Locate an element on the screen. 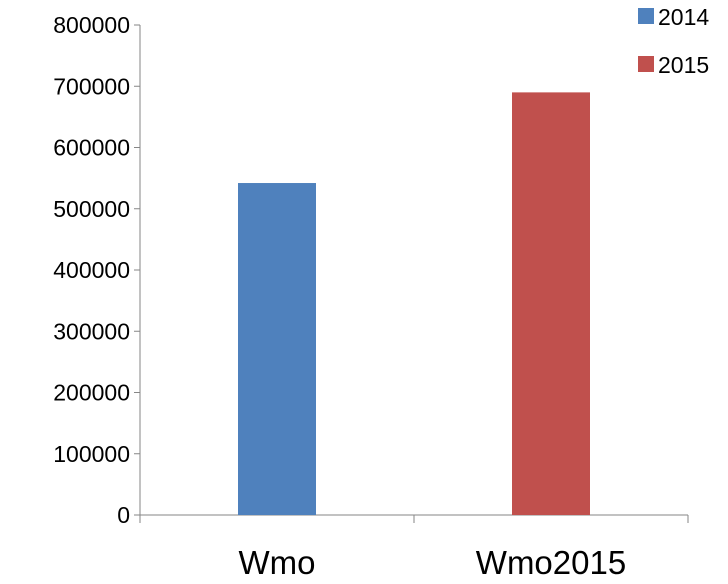 Image resolution: width=728 pixels, height=584 pixels. y-tick-label: 600000 is located at coordinates (91, 148).